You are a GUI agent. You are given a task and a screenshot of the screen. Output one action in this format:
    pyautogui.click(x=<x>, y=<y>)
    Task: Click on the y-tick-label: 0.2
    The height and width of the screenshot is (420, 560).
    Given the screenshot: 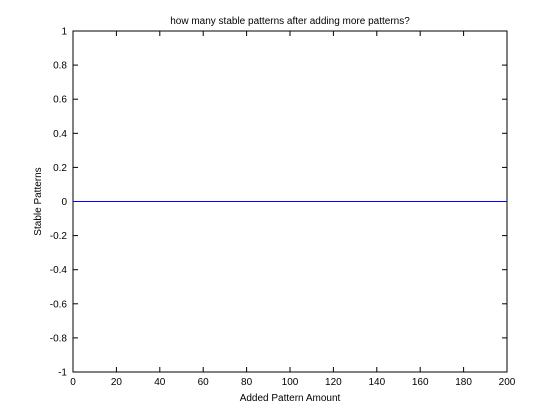 What is the action you would take?
    pyautogui.click(x=60, y=168)
    